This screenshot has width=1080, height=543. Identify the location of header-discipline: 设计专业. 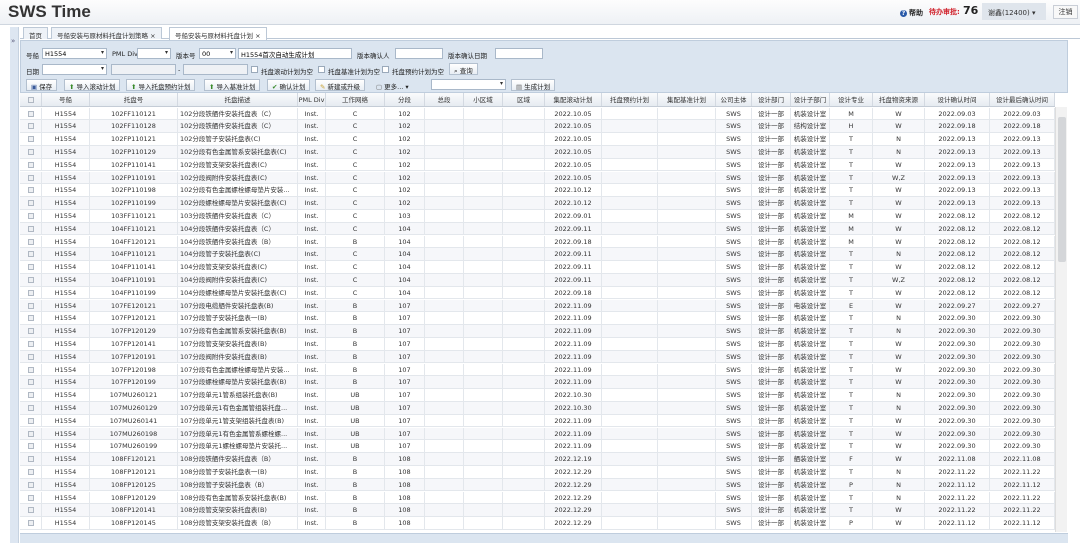
(851, 99).